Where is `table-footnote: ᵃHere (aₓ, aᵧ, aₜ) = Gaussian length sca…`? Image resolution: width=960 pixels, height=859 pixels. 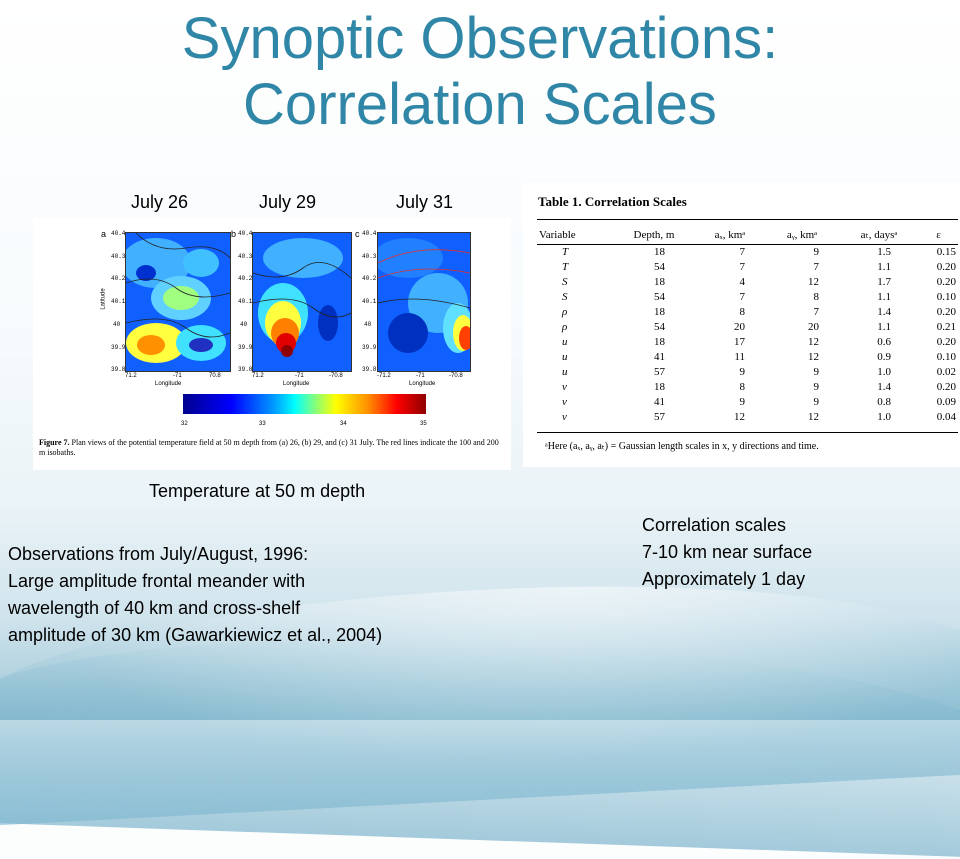 table-footnote: ᵃHere (aₓ, aᵧ, aₜ) = Gaussian length sca… is located at coordinates (682, 446).